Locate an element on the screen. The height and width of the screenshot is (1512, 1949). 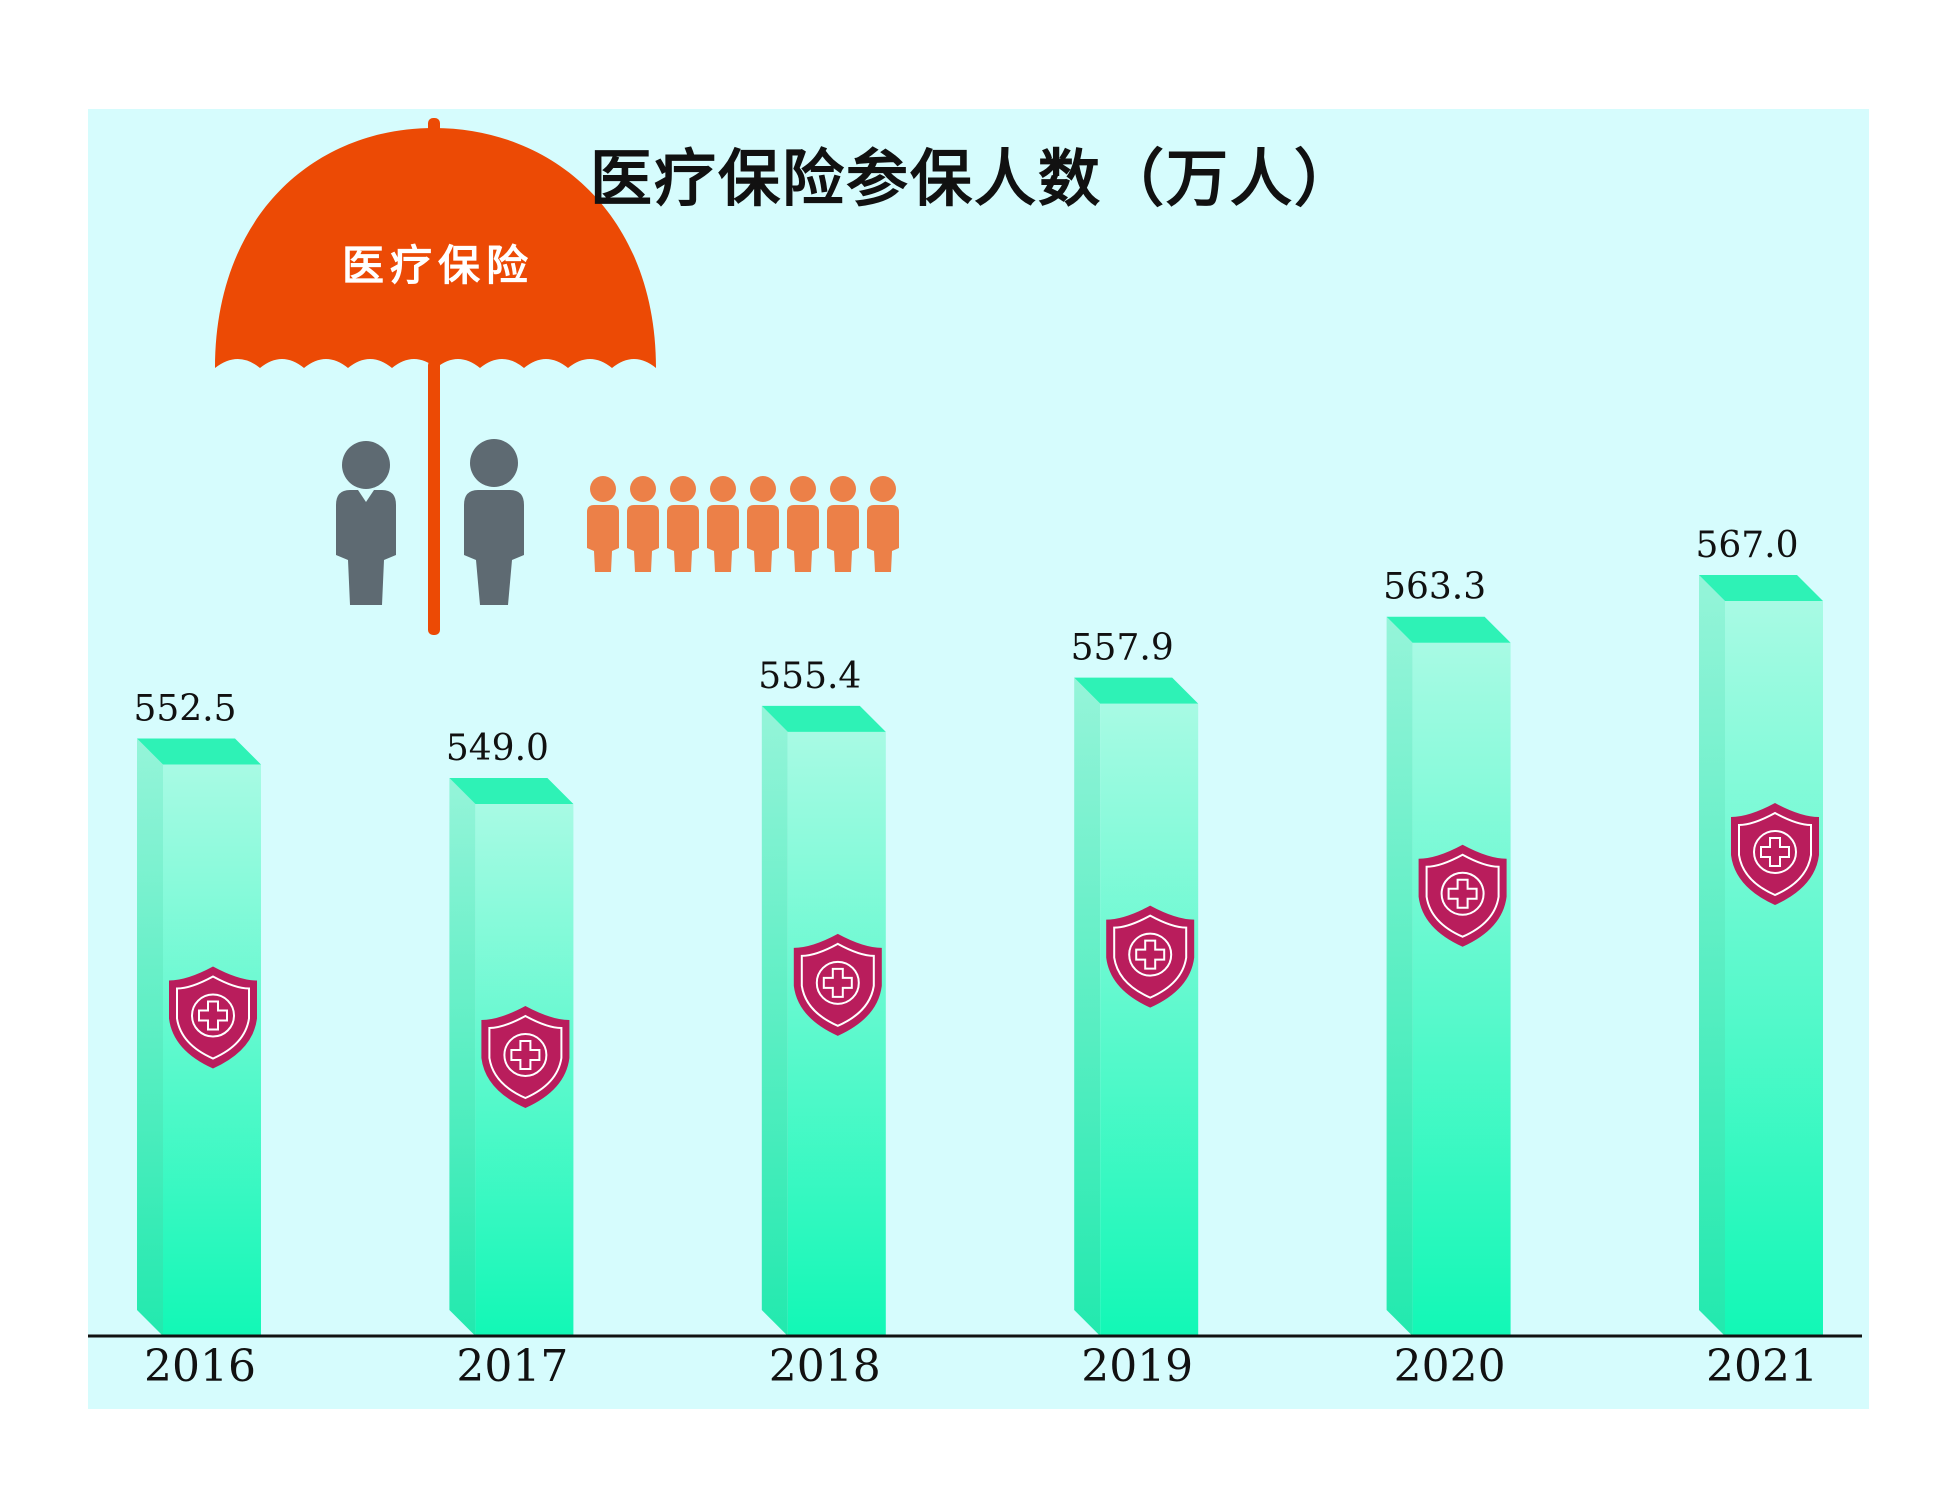
x-tick-label: 2017 is located at coordinates (512, 1366).